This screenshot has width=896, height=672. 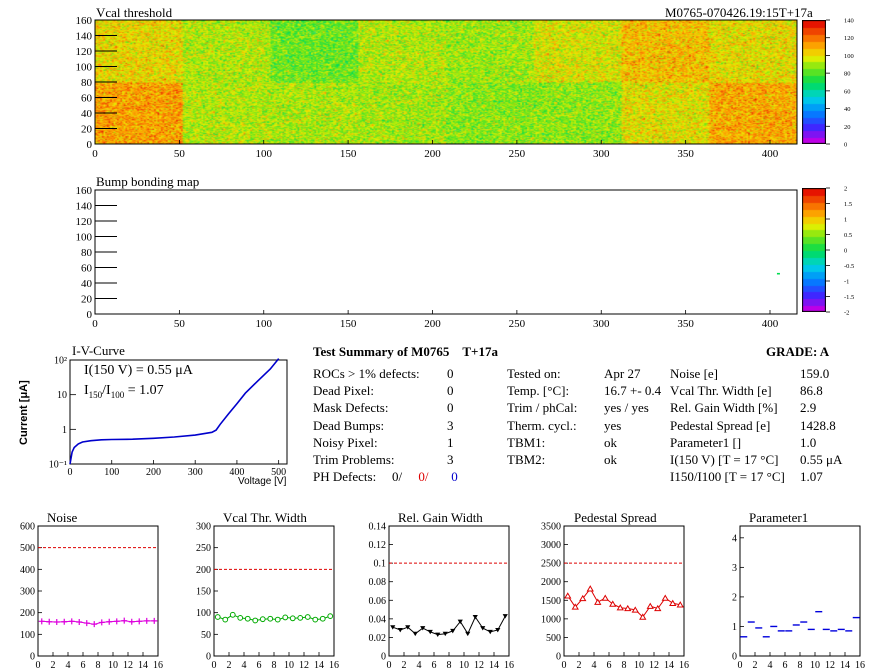 What do you see at coordinates (278, 472) in the screenshot?
I see `iv-x-tick-label: 500` at bounding box center [278, 472].